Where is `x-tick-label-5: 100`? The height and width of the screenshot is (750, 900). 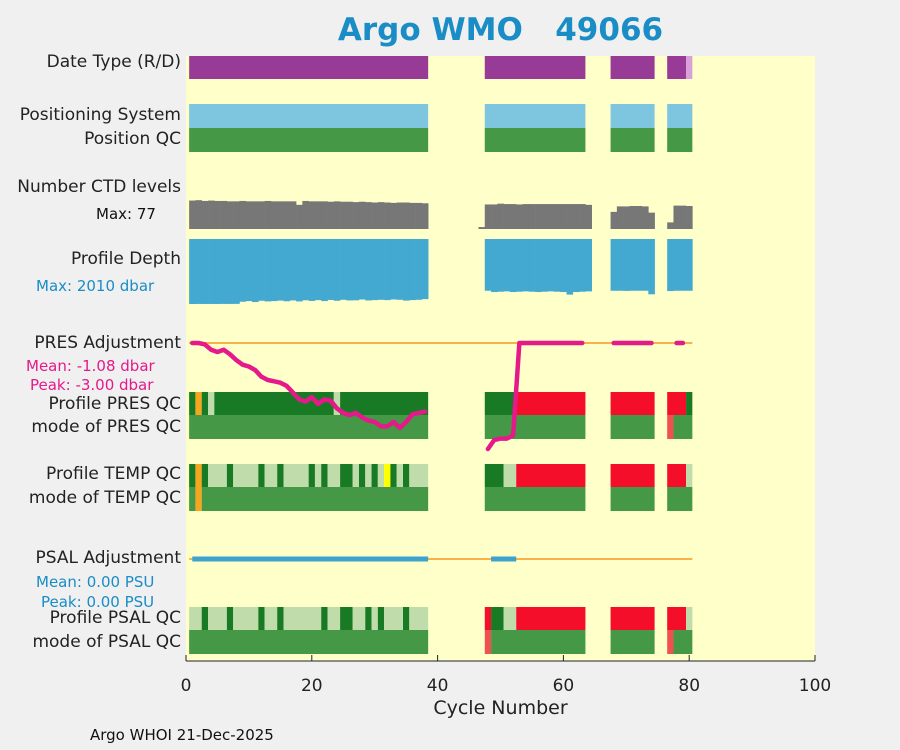
x-tick-label-5: 100 is located at coordinates (815, 686).